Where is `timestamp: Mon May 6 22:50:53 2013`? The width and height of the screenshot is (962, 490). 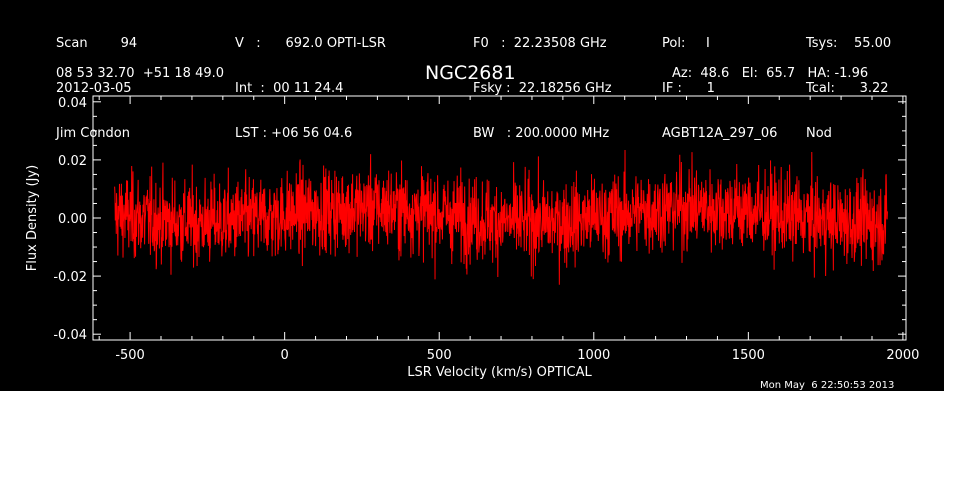
timestamp: Mon May 6 22:50:53 2013 is located at coordinates (827, 385).